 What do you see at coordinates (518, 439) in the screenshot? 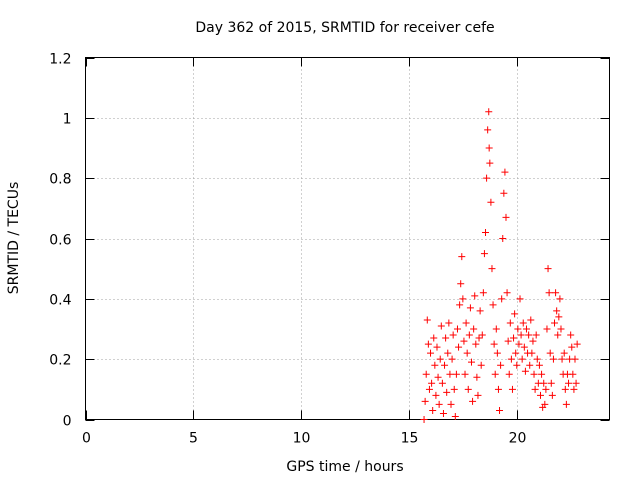
I see `x-tick-label: 20` at bounding box center [518, 439].